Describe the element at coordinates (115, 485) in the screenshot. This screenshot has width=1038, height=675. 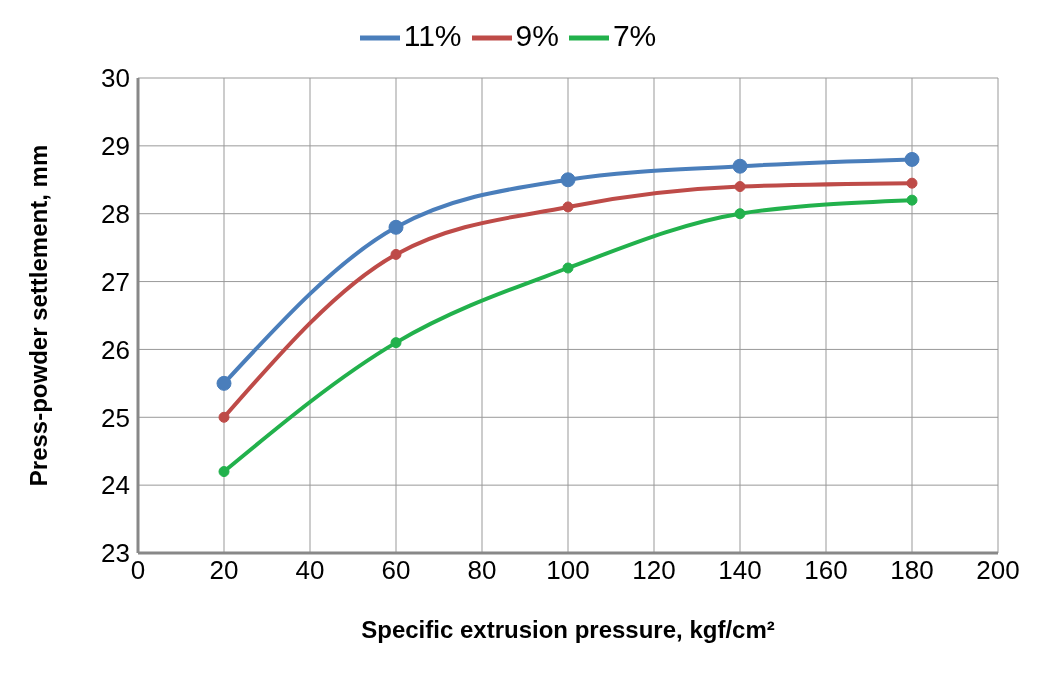
I see `y-tick-label: 24` at that location.